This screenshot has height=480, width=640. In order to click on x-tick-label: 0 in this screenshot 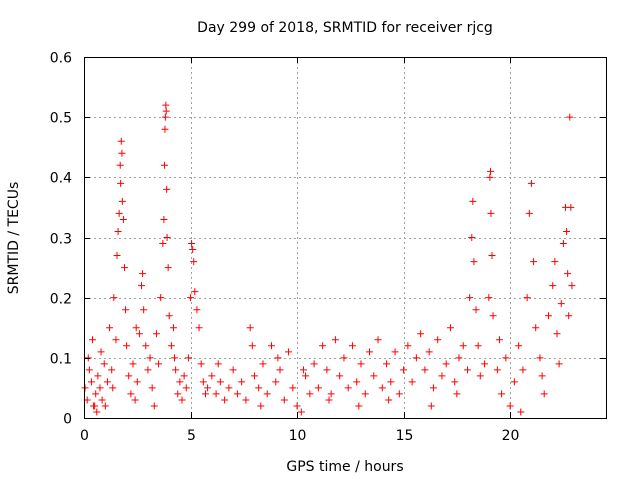, I will do `click(84, 436)`.